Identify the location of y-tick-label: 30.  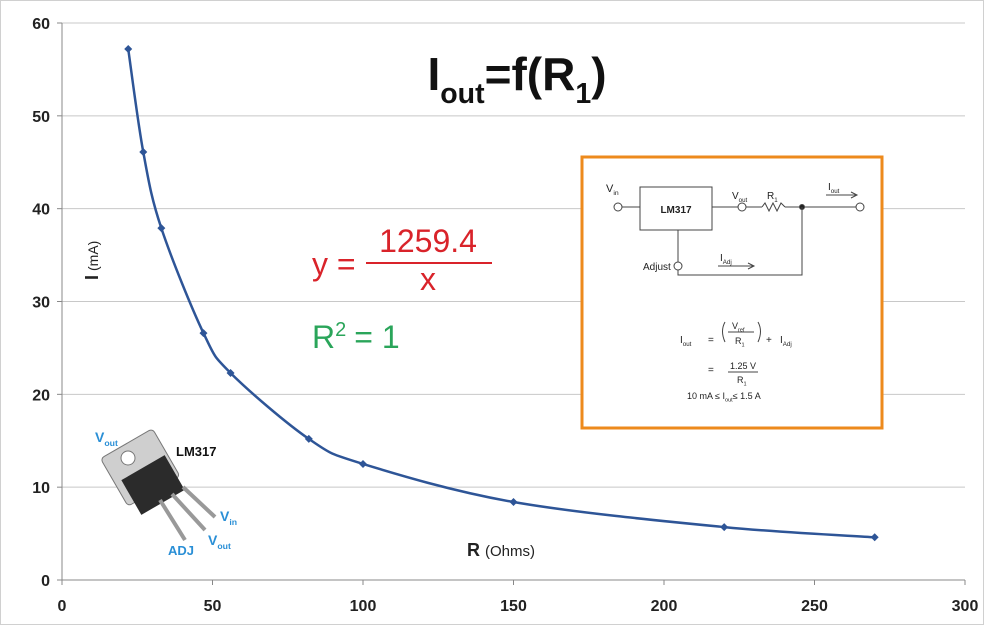
(41, 303).